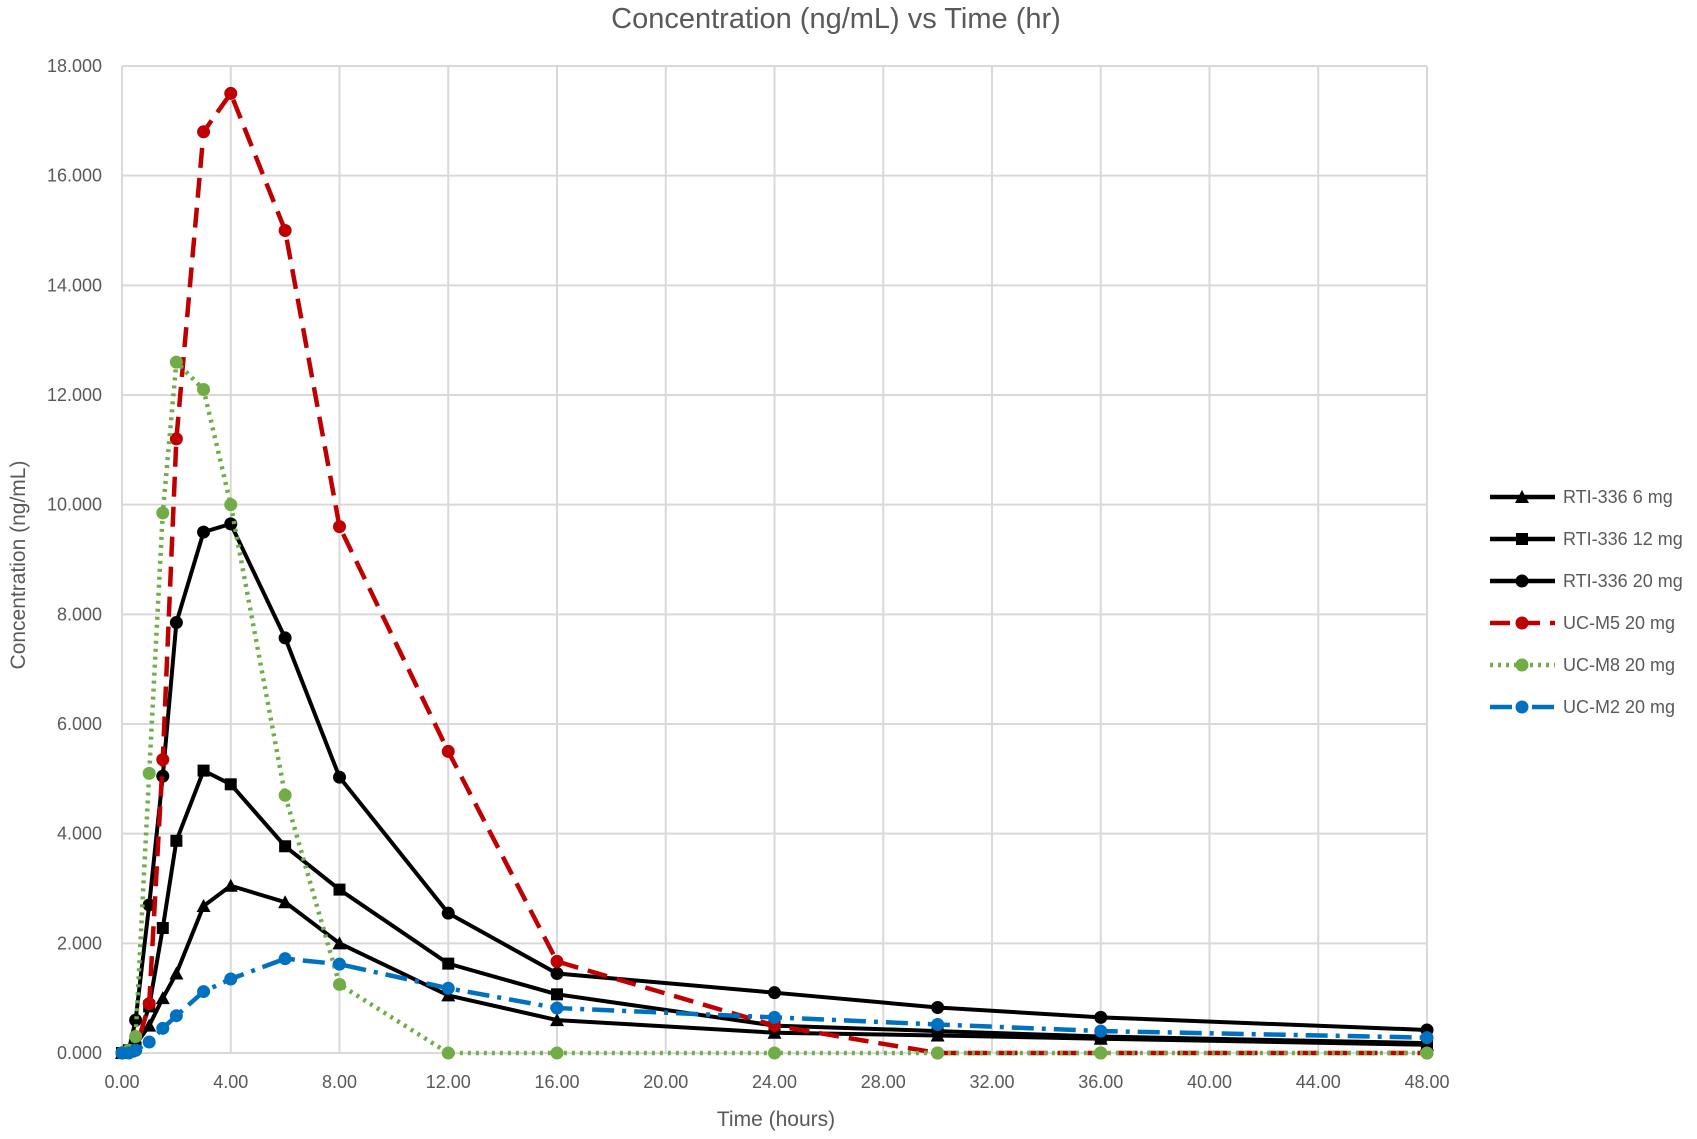  I want to click on legend-item: RTI-336 20 mg, so click(1586, 581).